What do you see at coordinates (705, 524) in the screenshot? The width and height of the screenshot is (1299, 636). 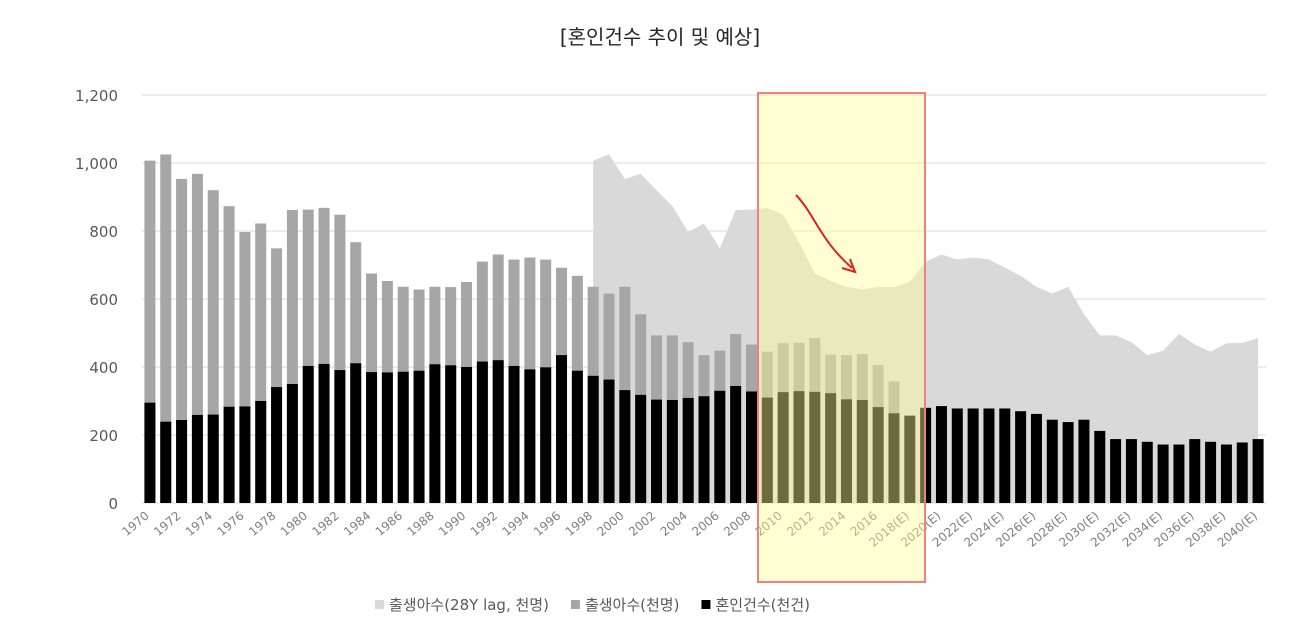 I see `x-tick-label: 2006` at bounding box center [705, 524].